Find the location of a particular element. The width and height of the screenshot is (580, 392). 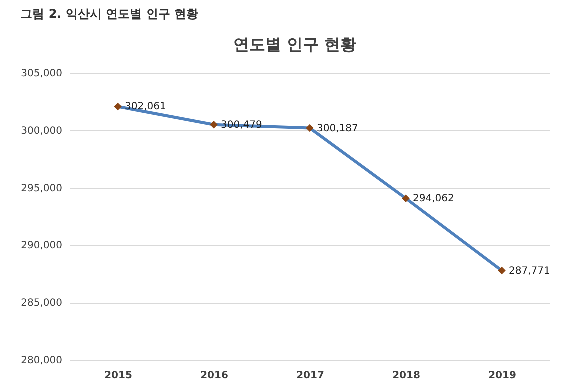

caption: 그림 2. 익산시 연도별 인구 현황 is located at coordinates (109, 14).